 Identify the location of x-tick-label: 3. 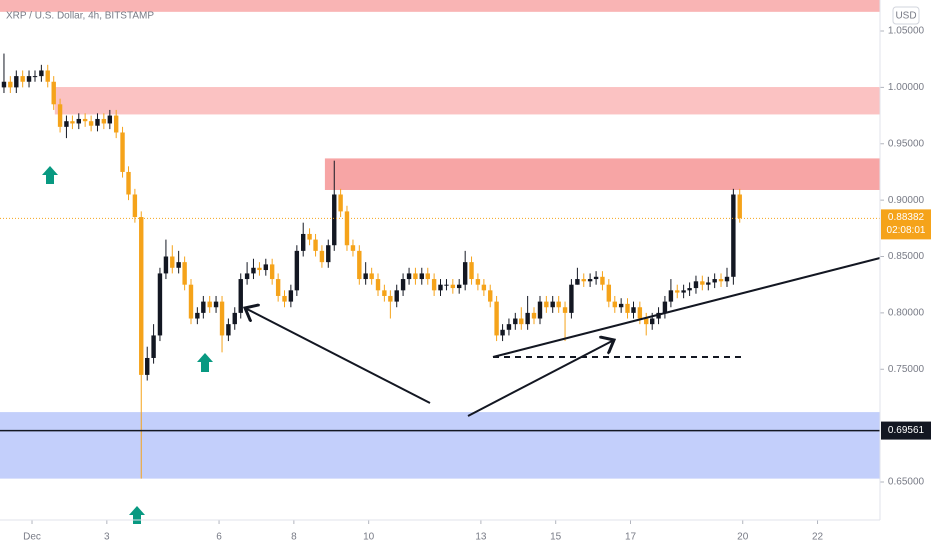
(107, 537).